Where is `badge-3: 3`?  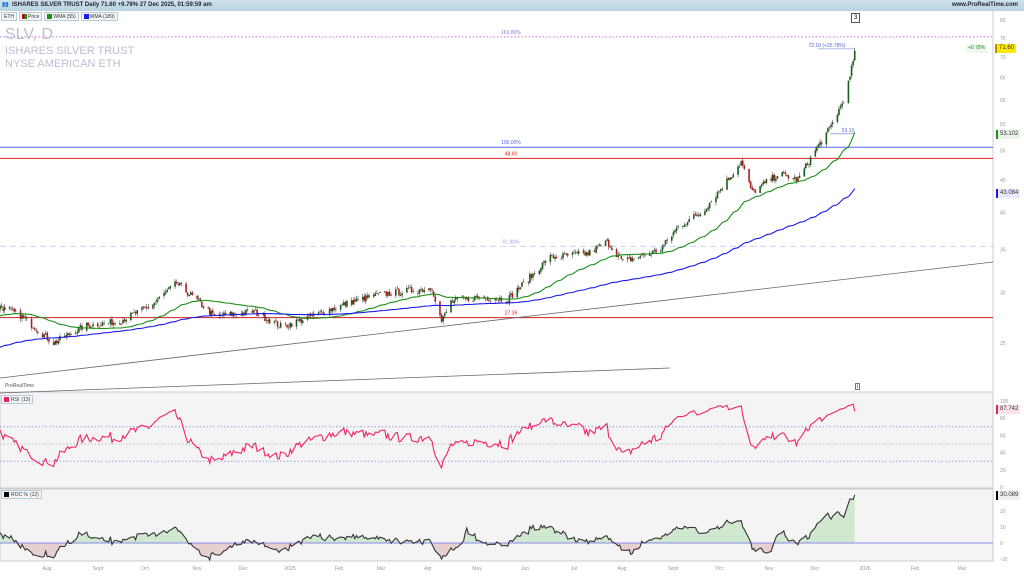 badge-3: 3 is located at coordinates (856, 18).